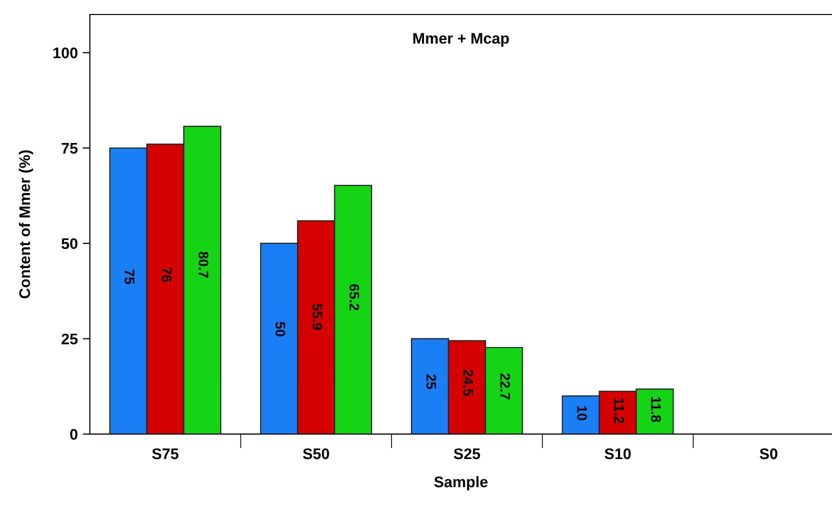 The height and width of the screenshot is (518, 832). Describe the element at coordinates (617, 454) in the screenshot. I see `x-tick-label: S10` at that location.